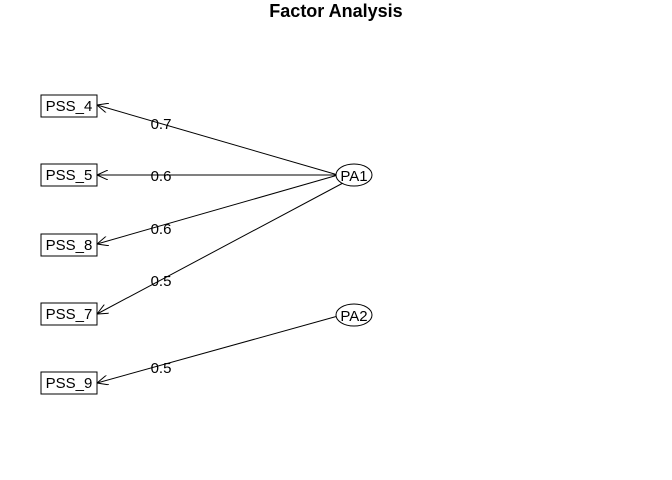  What do you see at coordinates (354, 245) in the screenshot?
I see `latent-factors: PA1 PA2` at bounding box center [354, 245].